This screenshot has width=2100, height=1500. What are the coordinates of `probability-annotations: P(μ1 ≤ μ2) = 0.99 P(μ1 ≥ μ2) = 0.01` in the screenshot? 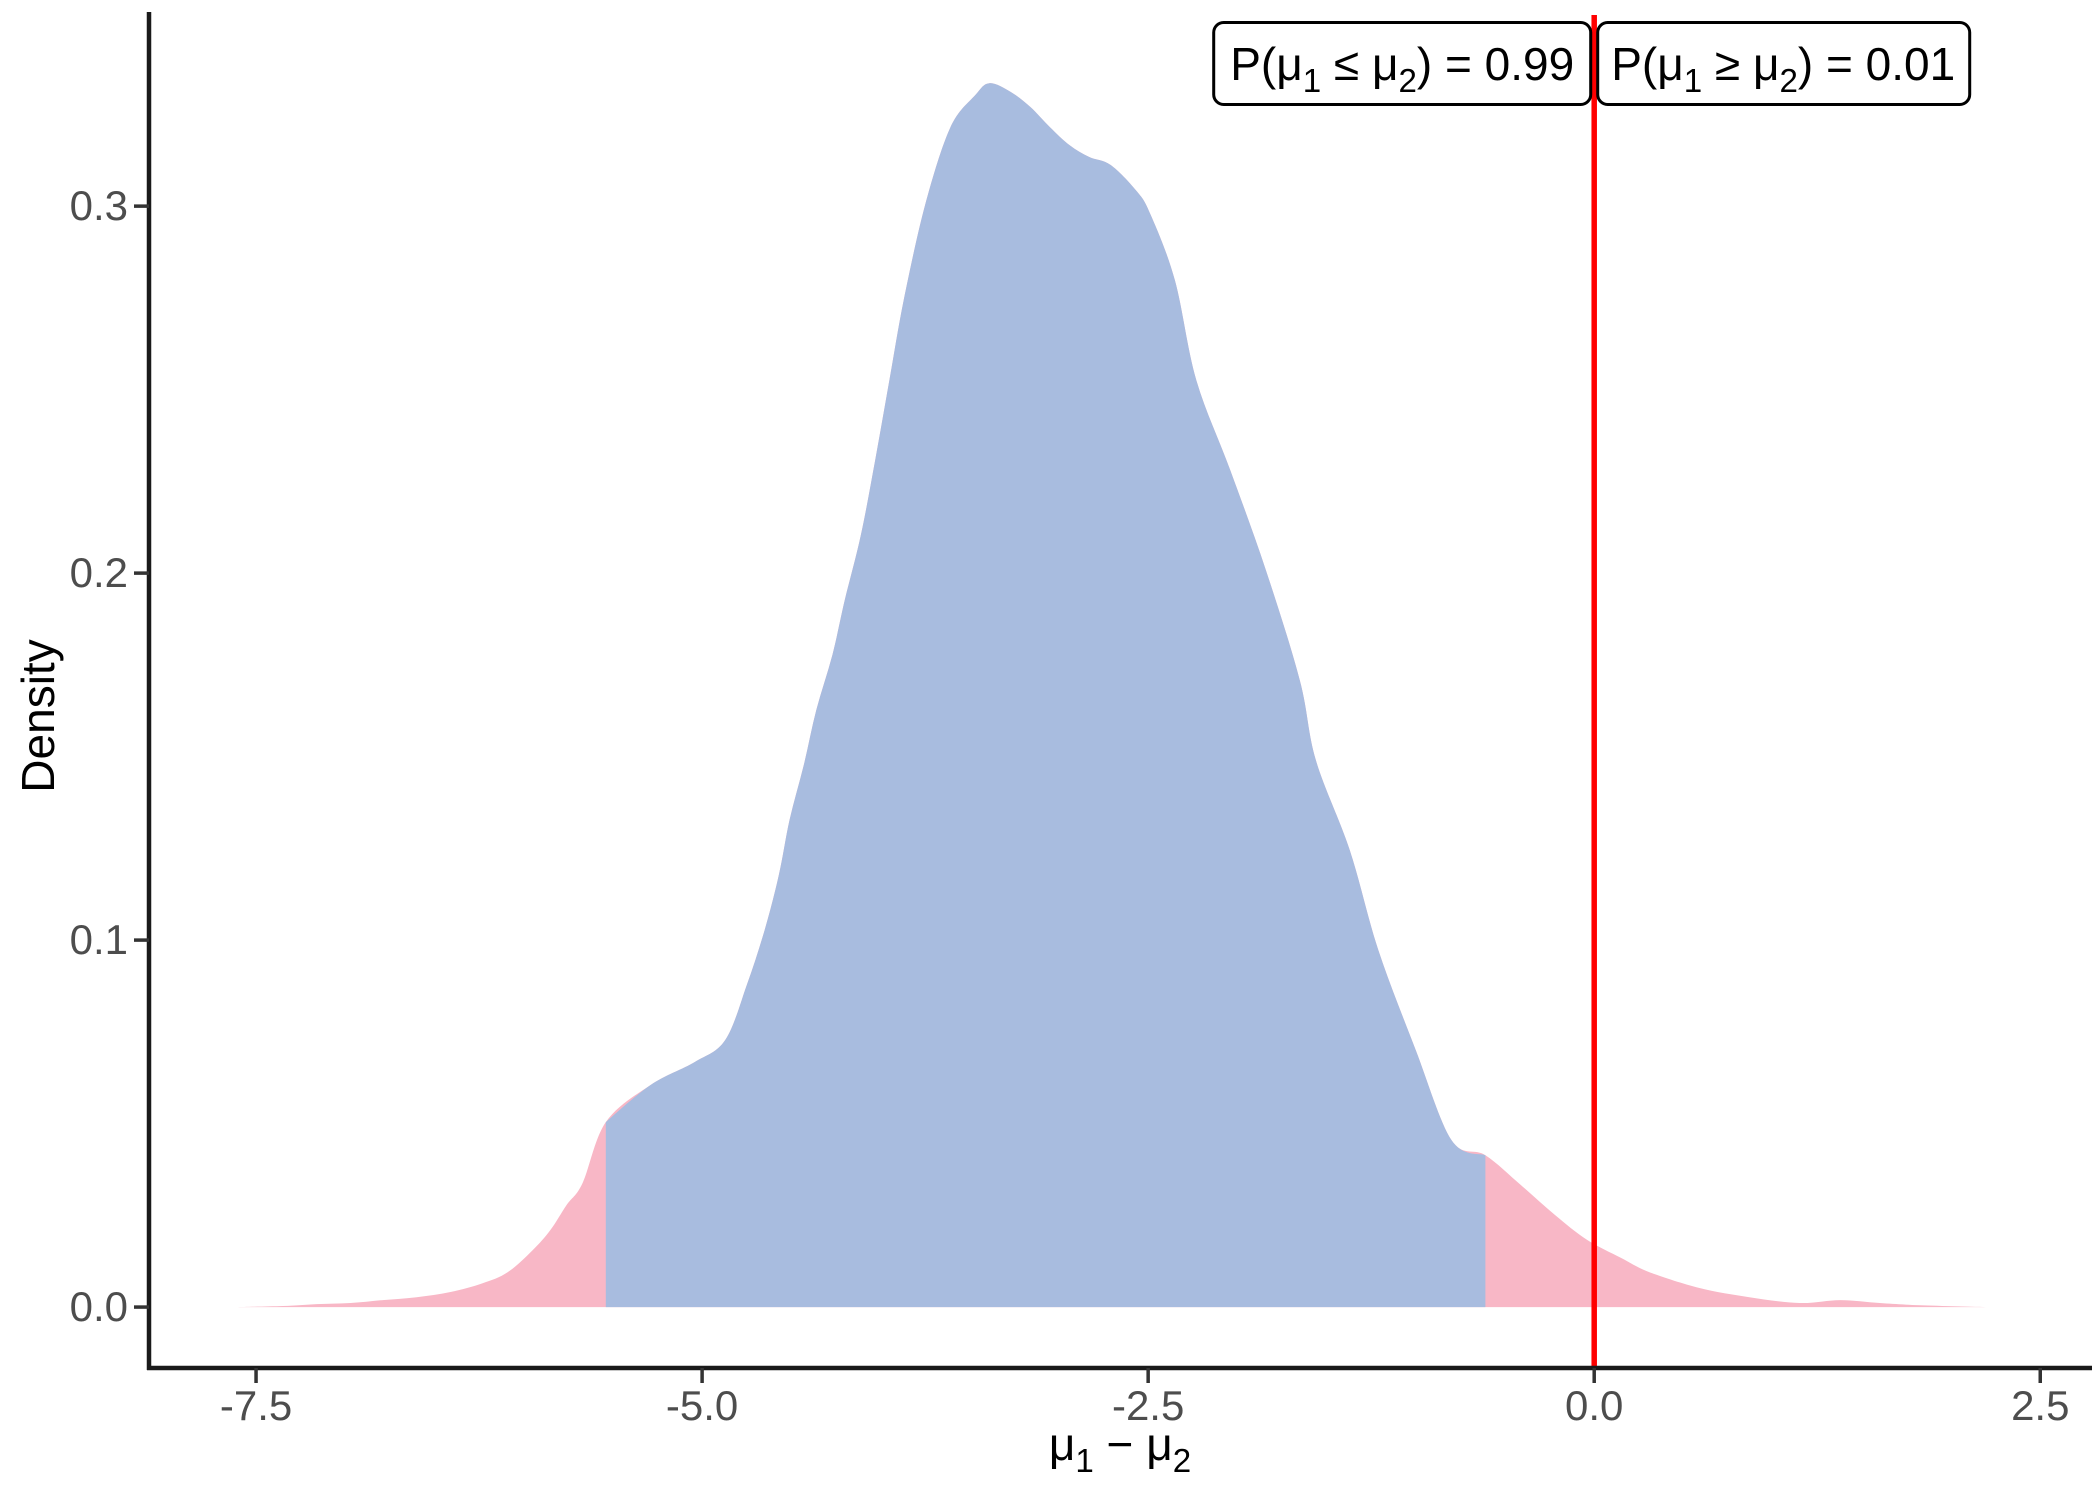 It's located at (1592, 63).